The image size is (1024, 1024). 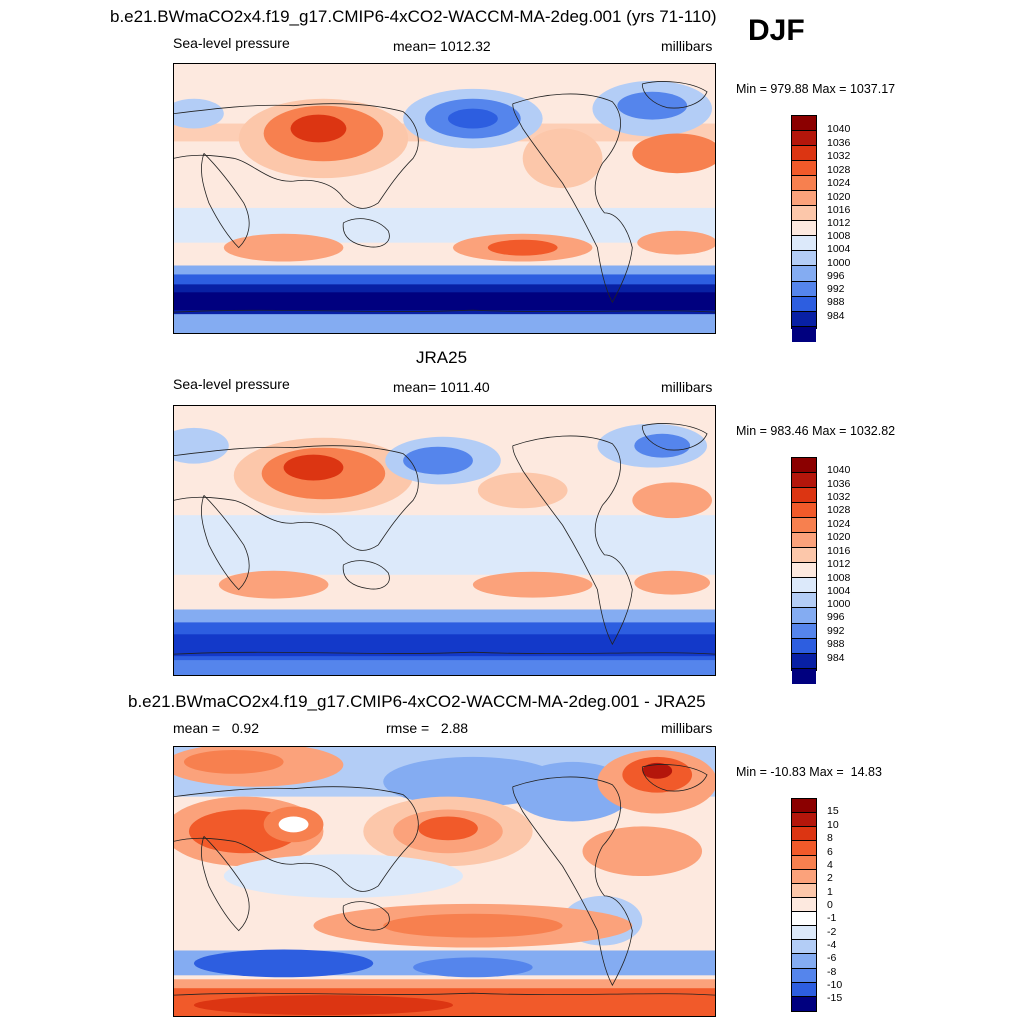 What do you see at coordinates (835, 985) in the screenshot?
I see `colorbar-tick: -10` at bounding box center [835, 985].